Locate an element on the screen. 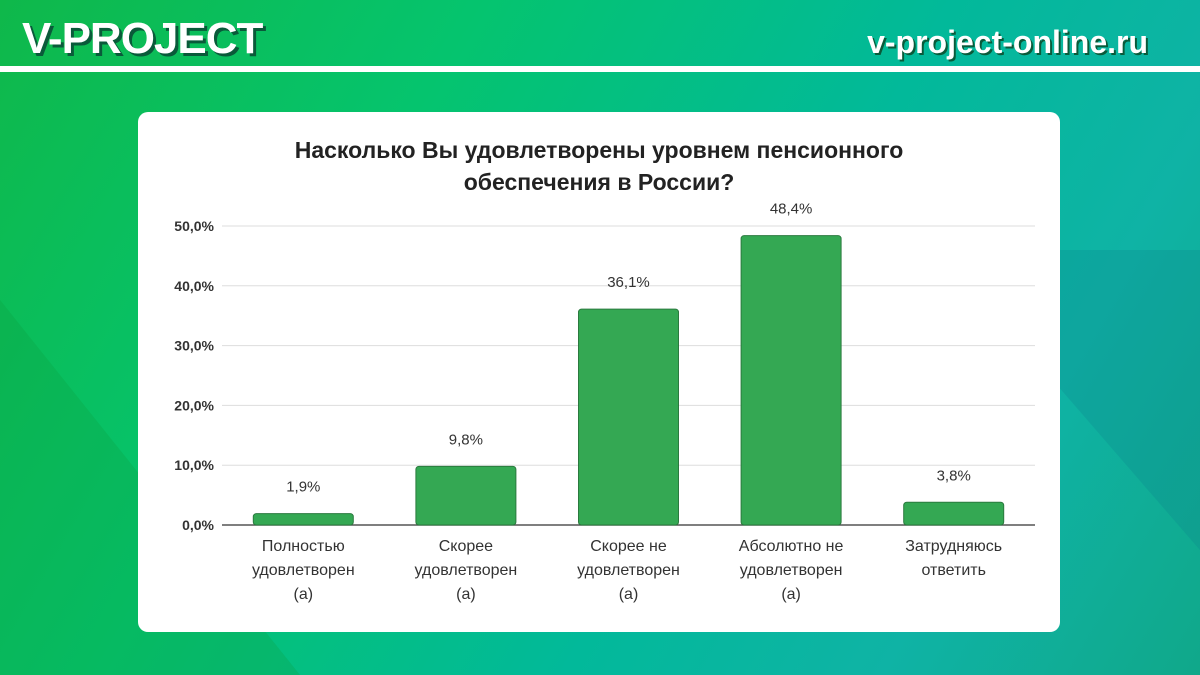 The image size is (1200, 675). x-tick-label: Полностью is located at coordinates (303, 546).